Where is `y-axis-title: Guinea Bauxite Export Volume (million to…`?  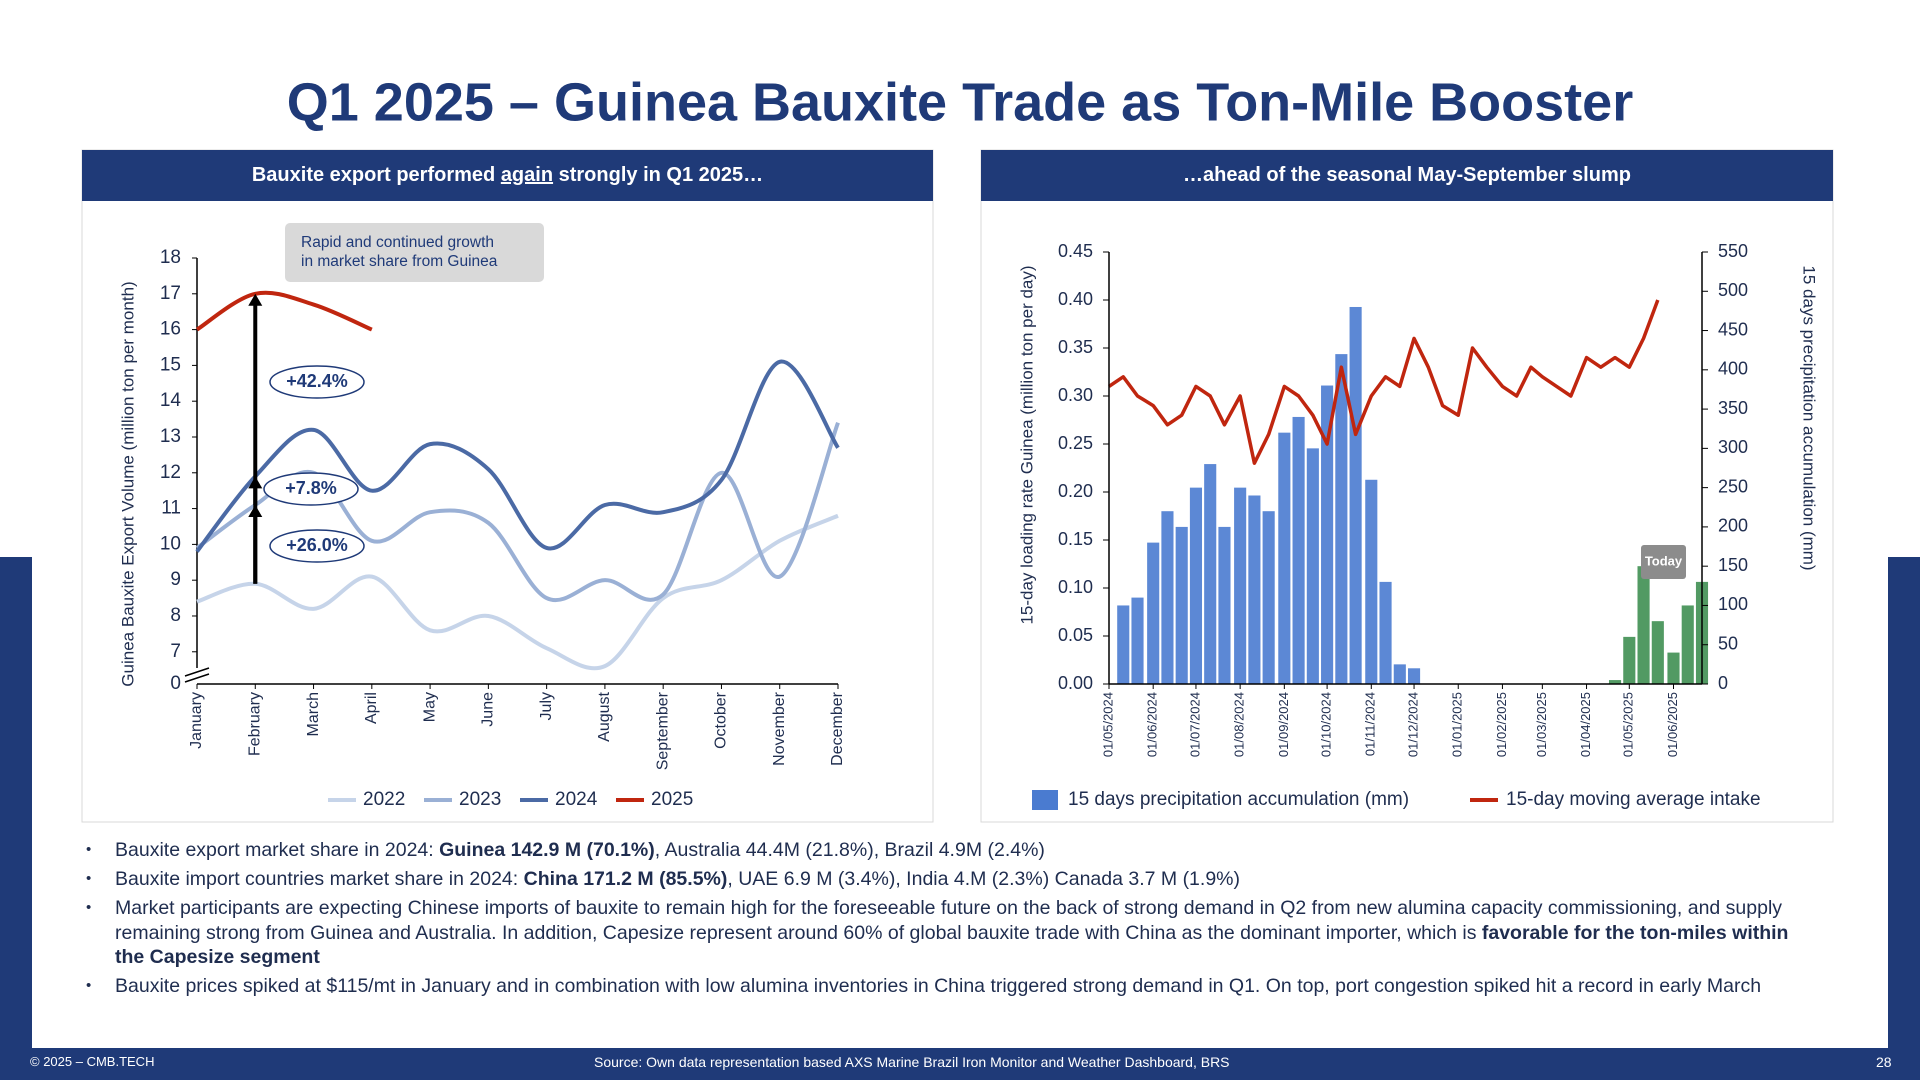 y-axis-title: Guinea Bauxite Export Volume (million to… is located at coordinates (127, 483).